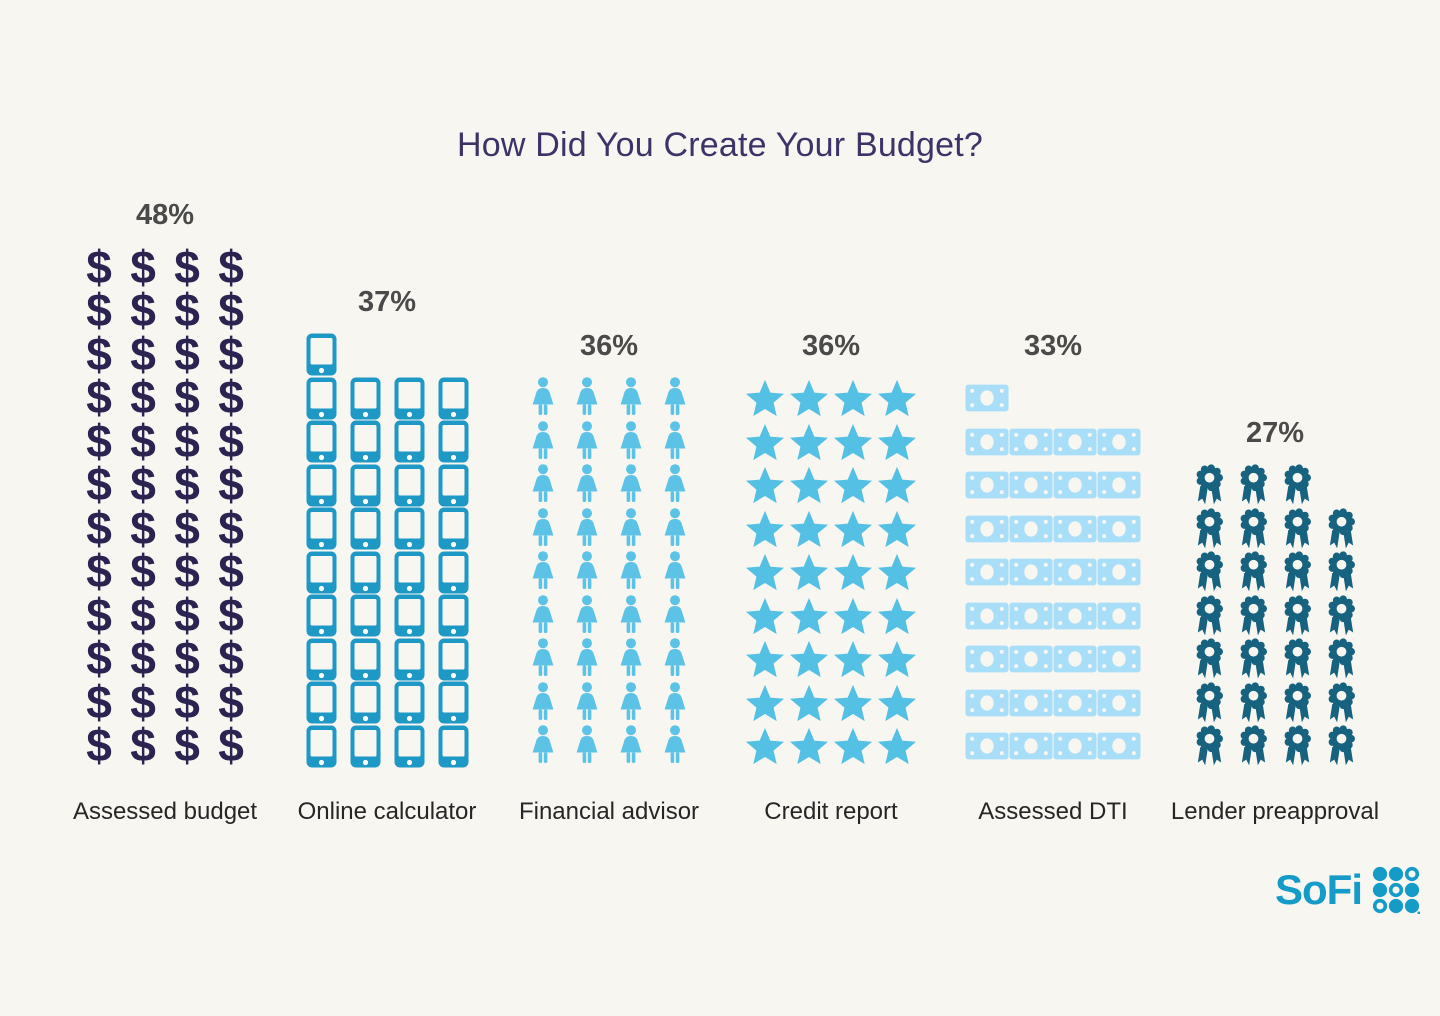 This screenshot has height=1016, width=1440. Describe the element at coordinates (387, 811) in the screenshot. I see `category-label: Online calculator` at that location.